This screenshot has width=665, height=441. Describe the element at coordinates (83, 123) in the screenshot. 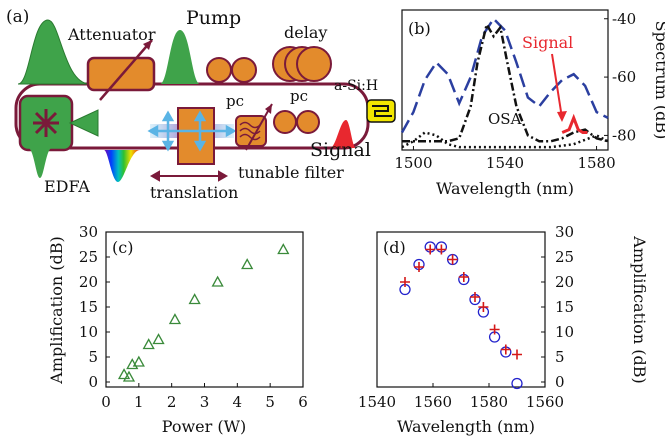

I see `edfa-amplifier-icon` at that location.